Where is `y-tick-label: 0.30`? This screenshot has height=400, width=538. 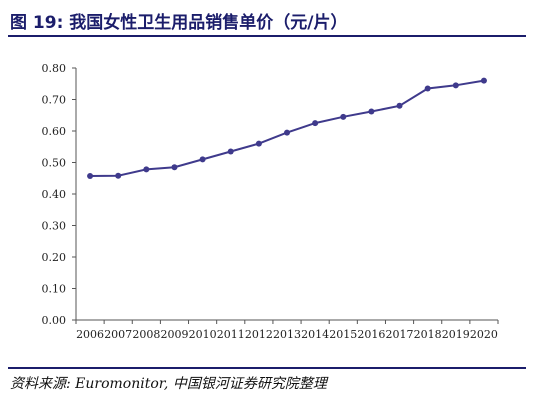 y-tick-label: 0.30 is located at coordinates (54, 226).